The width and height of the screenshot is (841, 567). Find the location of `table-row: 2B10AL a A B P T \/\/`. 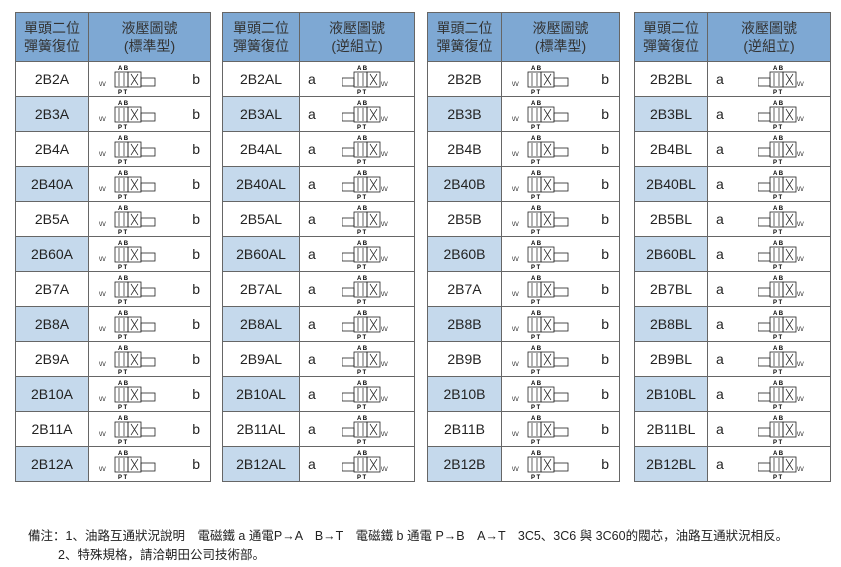

table-row: 2B10AL a A B P T \/\/ is located at coordinates (318, 394).